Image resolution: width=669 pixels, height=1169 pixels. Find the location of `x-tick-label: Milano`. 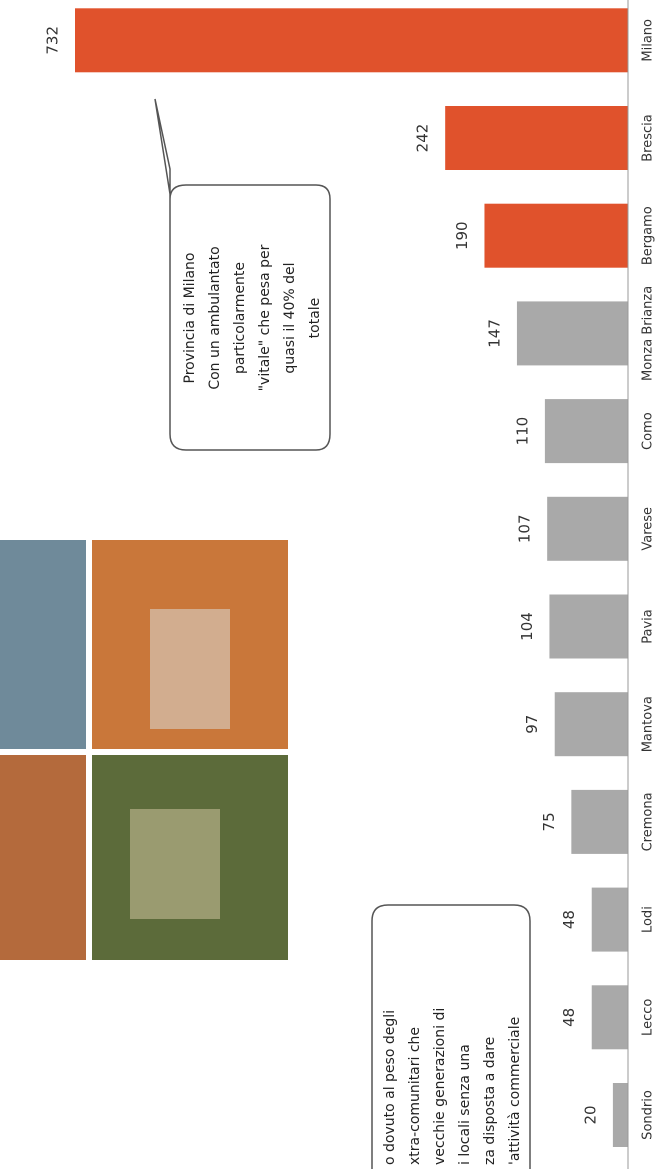

x-tick-label: Milano is located at coordinates (648, 40).